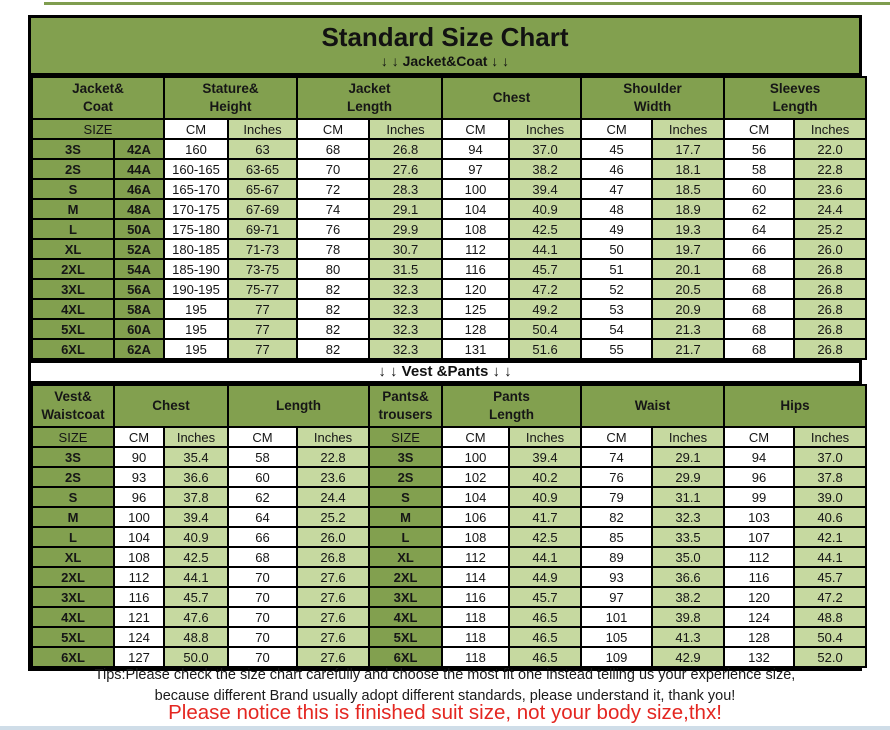  Describe the element at coordinates (445, 61) in the screenshot. I see `jacket-coat-band-label: ↓ ↓ Jacket&Coat ↓ ↓` at that location.